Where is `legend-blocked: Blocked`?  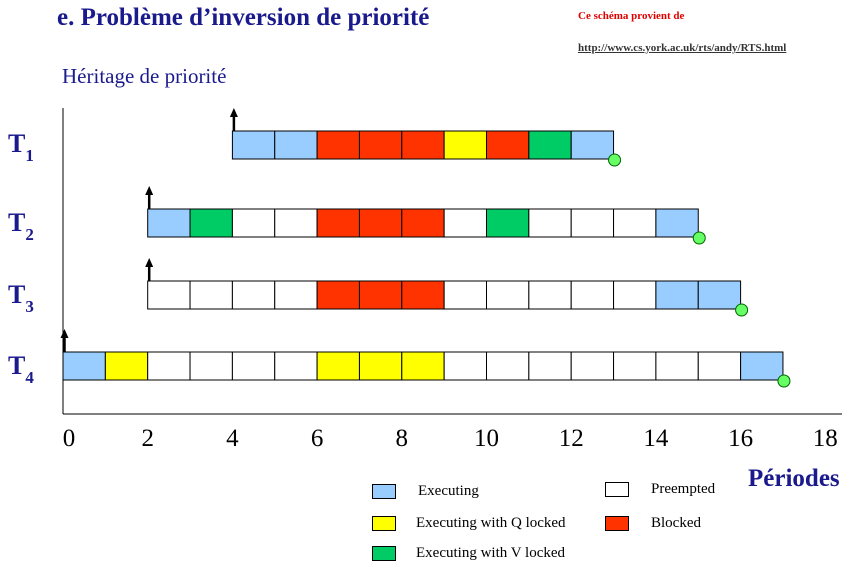
legend-blocked: Blocked is located at coordinates (653, 523).